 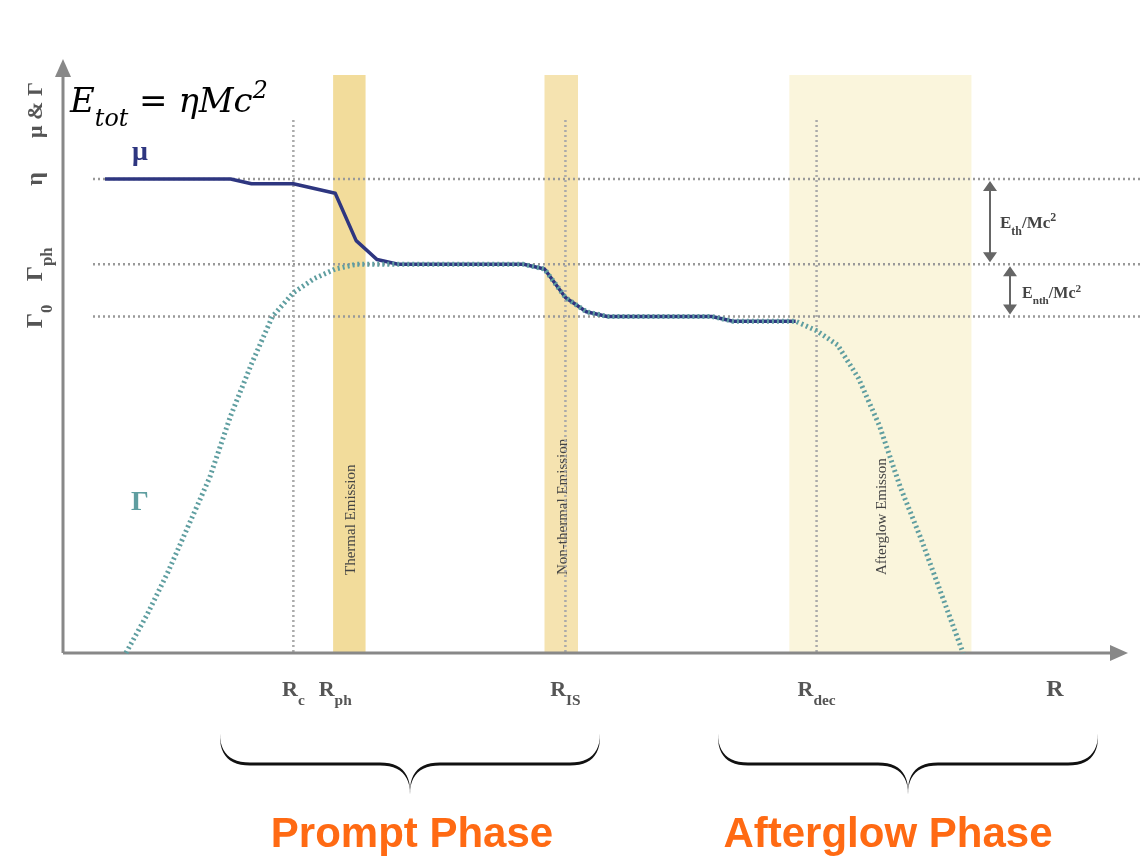 I want to click on series-label: μ, so click(x=140, y=150).